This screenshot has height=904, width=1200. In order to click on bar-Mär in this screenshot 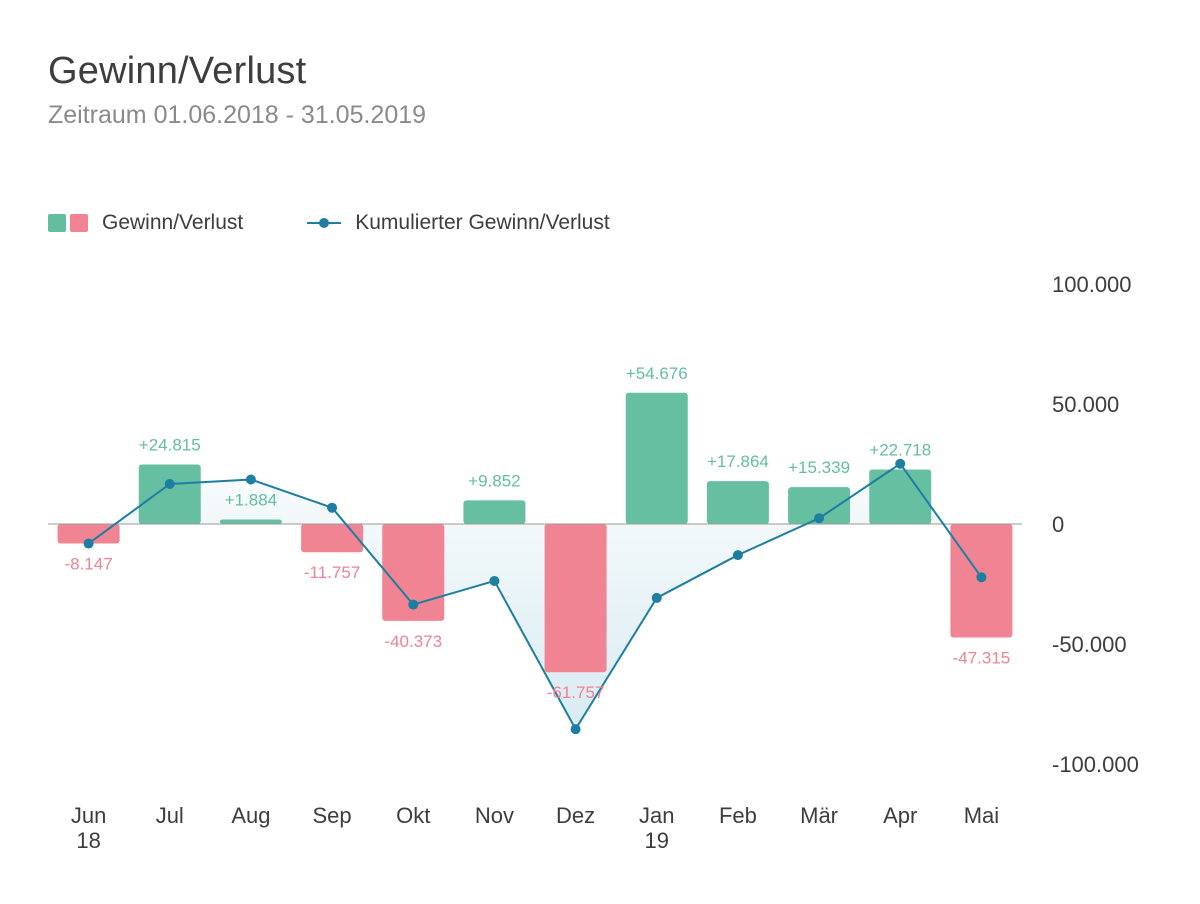, I will do `click(819, 505)`.